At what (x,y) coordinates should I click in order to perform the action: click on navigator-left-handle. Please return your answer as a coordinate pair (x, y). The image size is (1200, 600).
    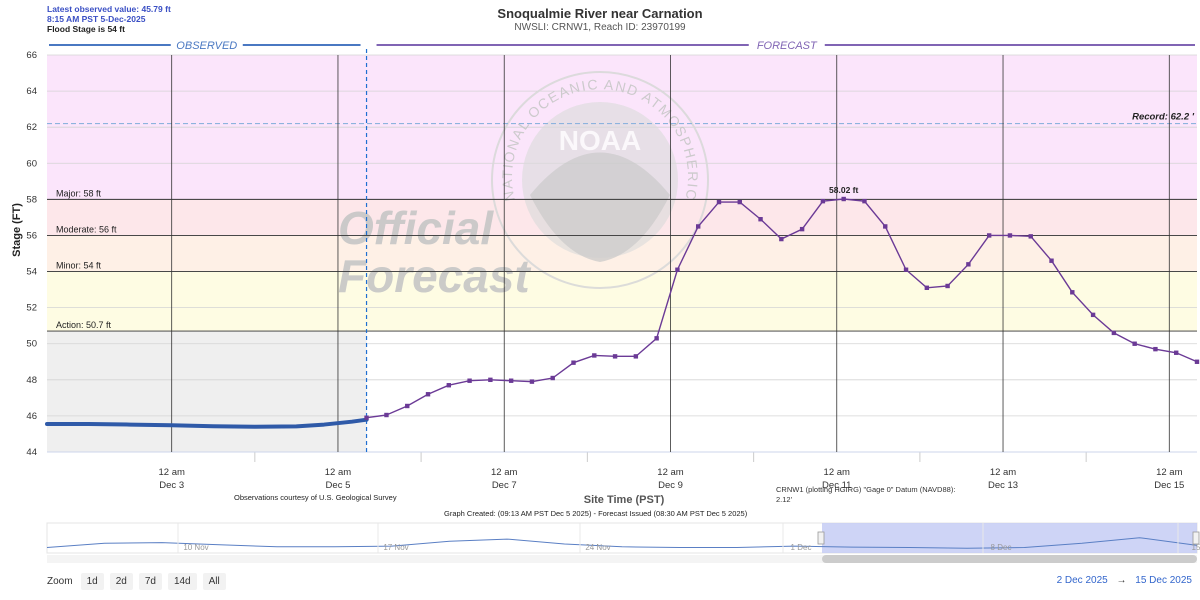
    Looking at the image, I should click on (821, 538).